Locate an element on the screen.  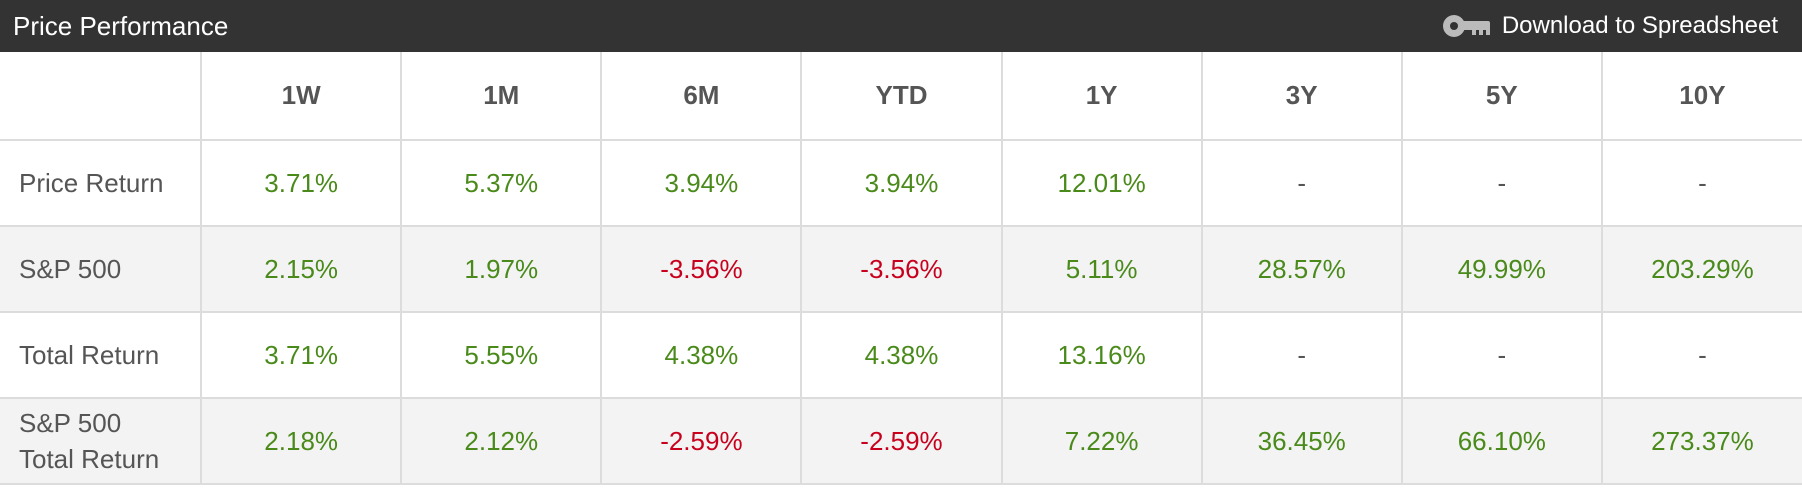
column-header-5y: 5Y is located at coordinates (1502, 96).